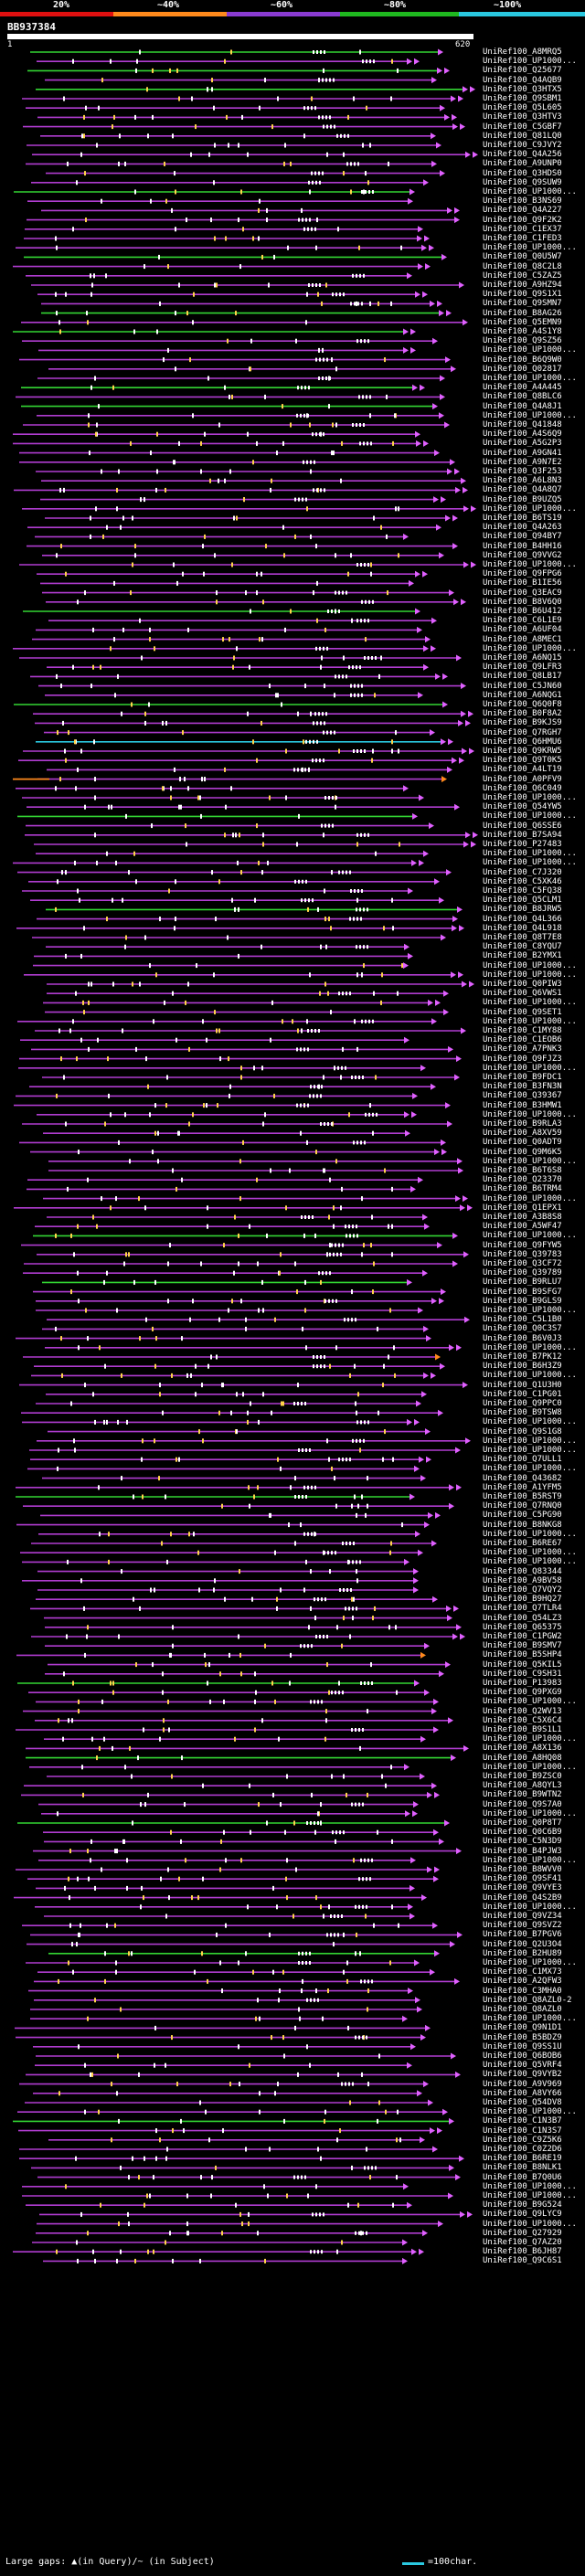  Describe the element at coordinates (522, 1749) in the screenshot. I see `hit-label: UniRef100_A8X136` at that location.